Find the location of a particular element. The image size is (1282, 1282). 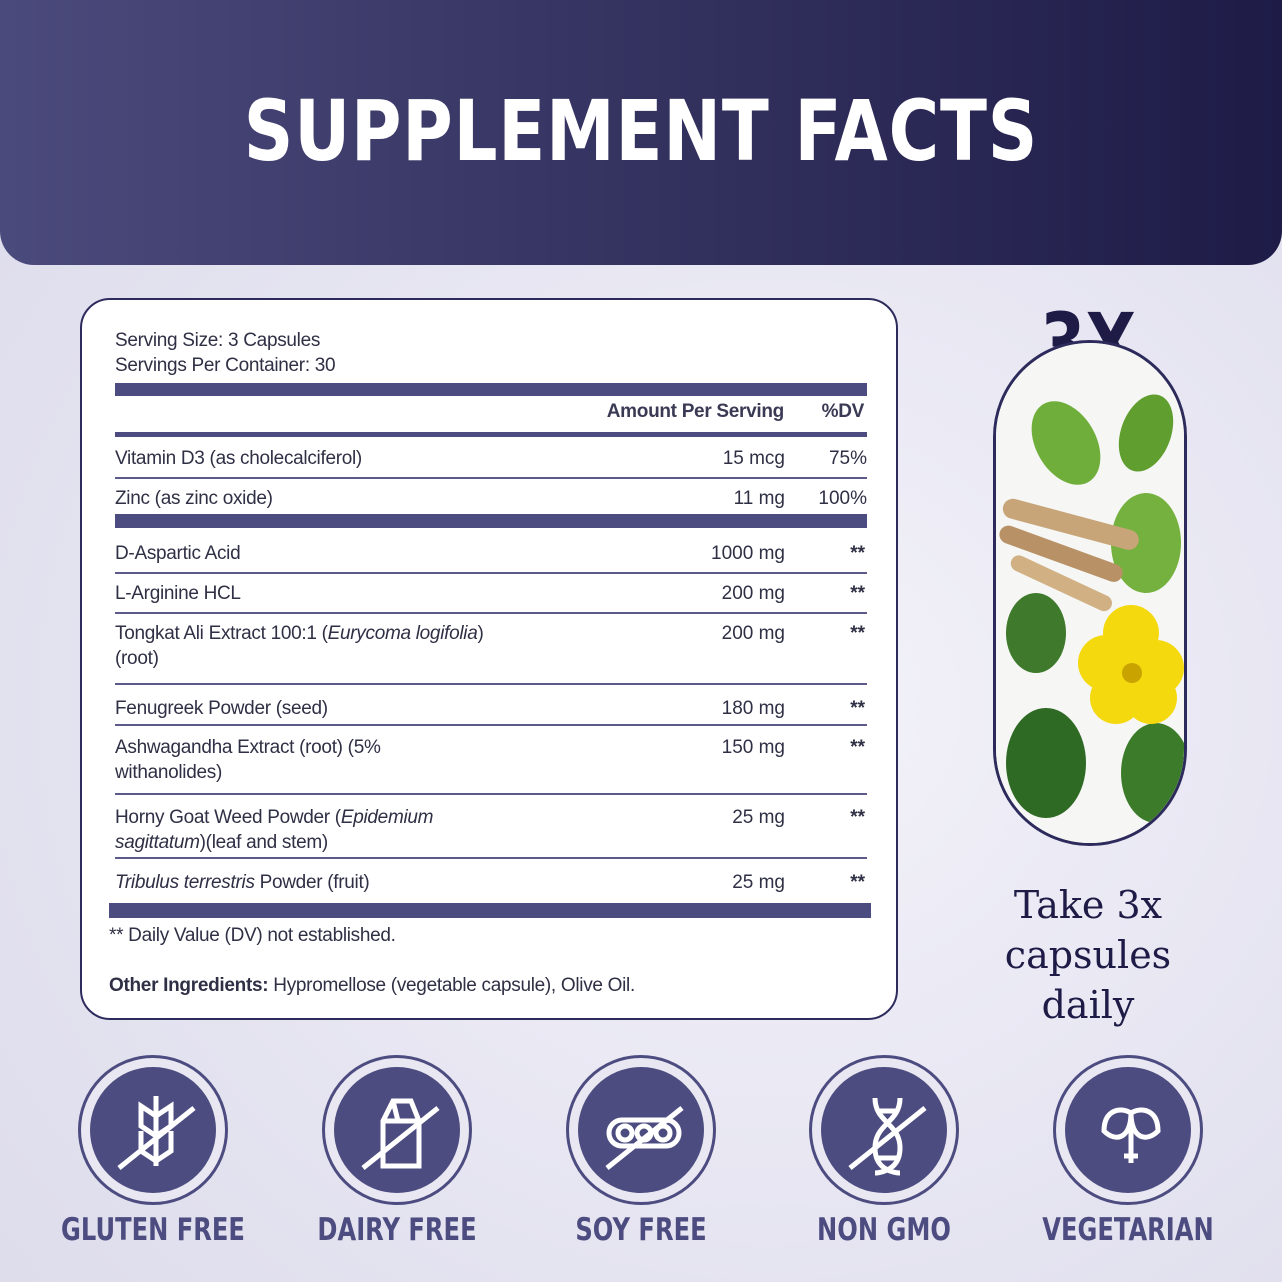

badge-label: NON GMO is located at coordinates (884, 1230).